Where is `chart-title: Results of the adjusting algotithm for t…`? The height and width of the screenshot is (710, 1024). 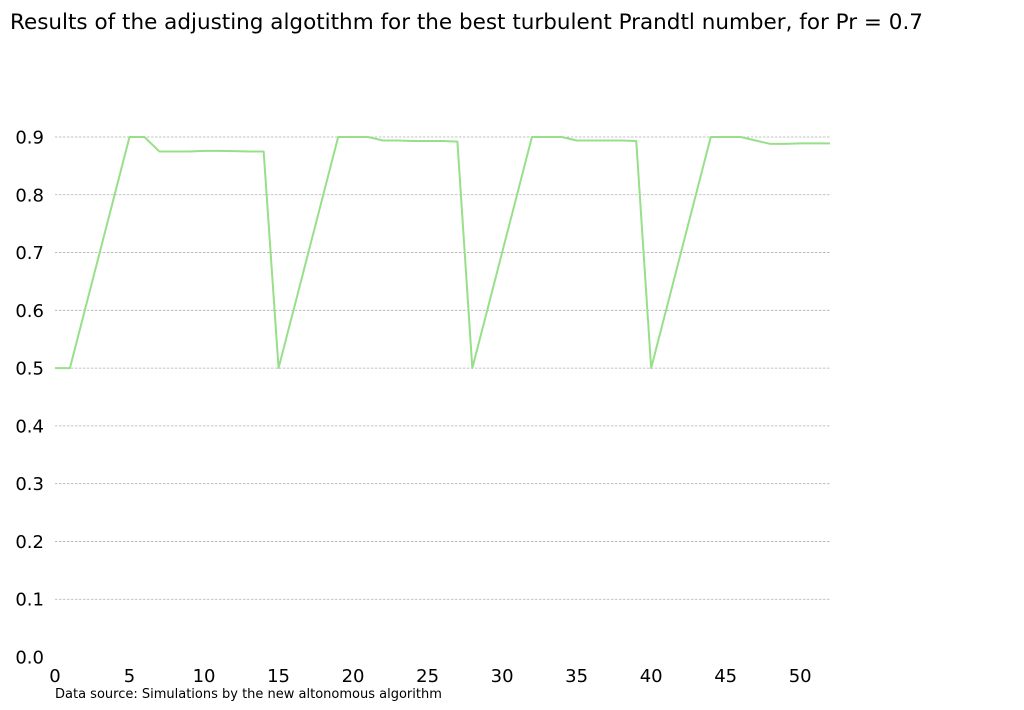
chart-title: Results of the adjusting algotithm for t… is located at coordinates (466, 22).